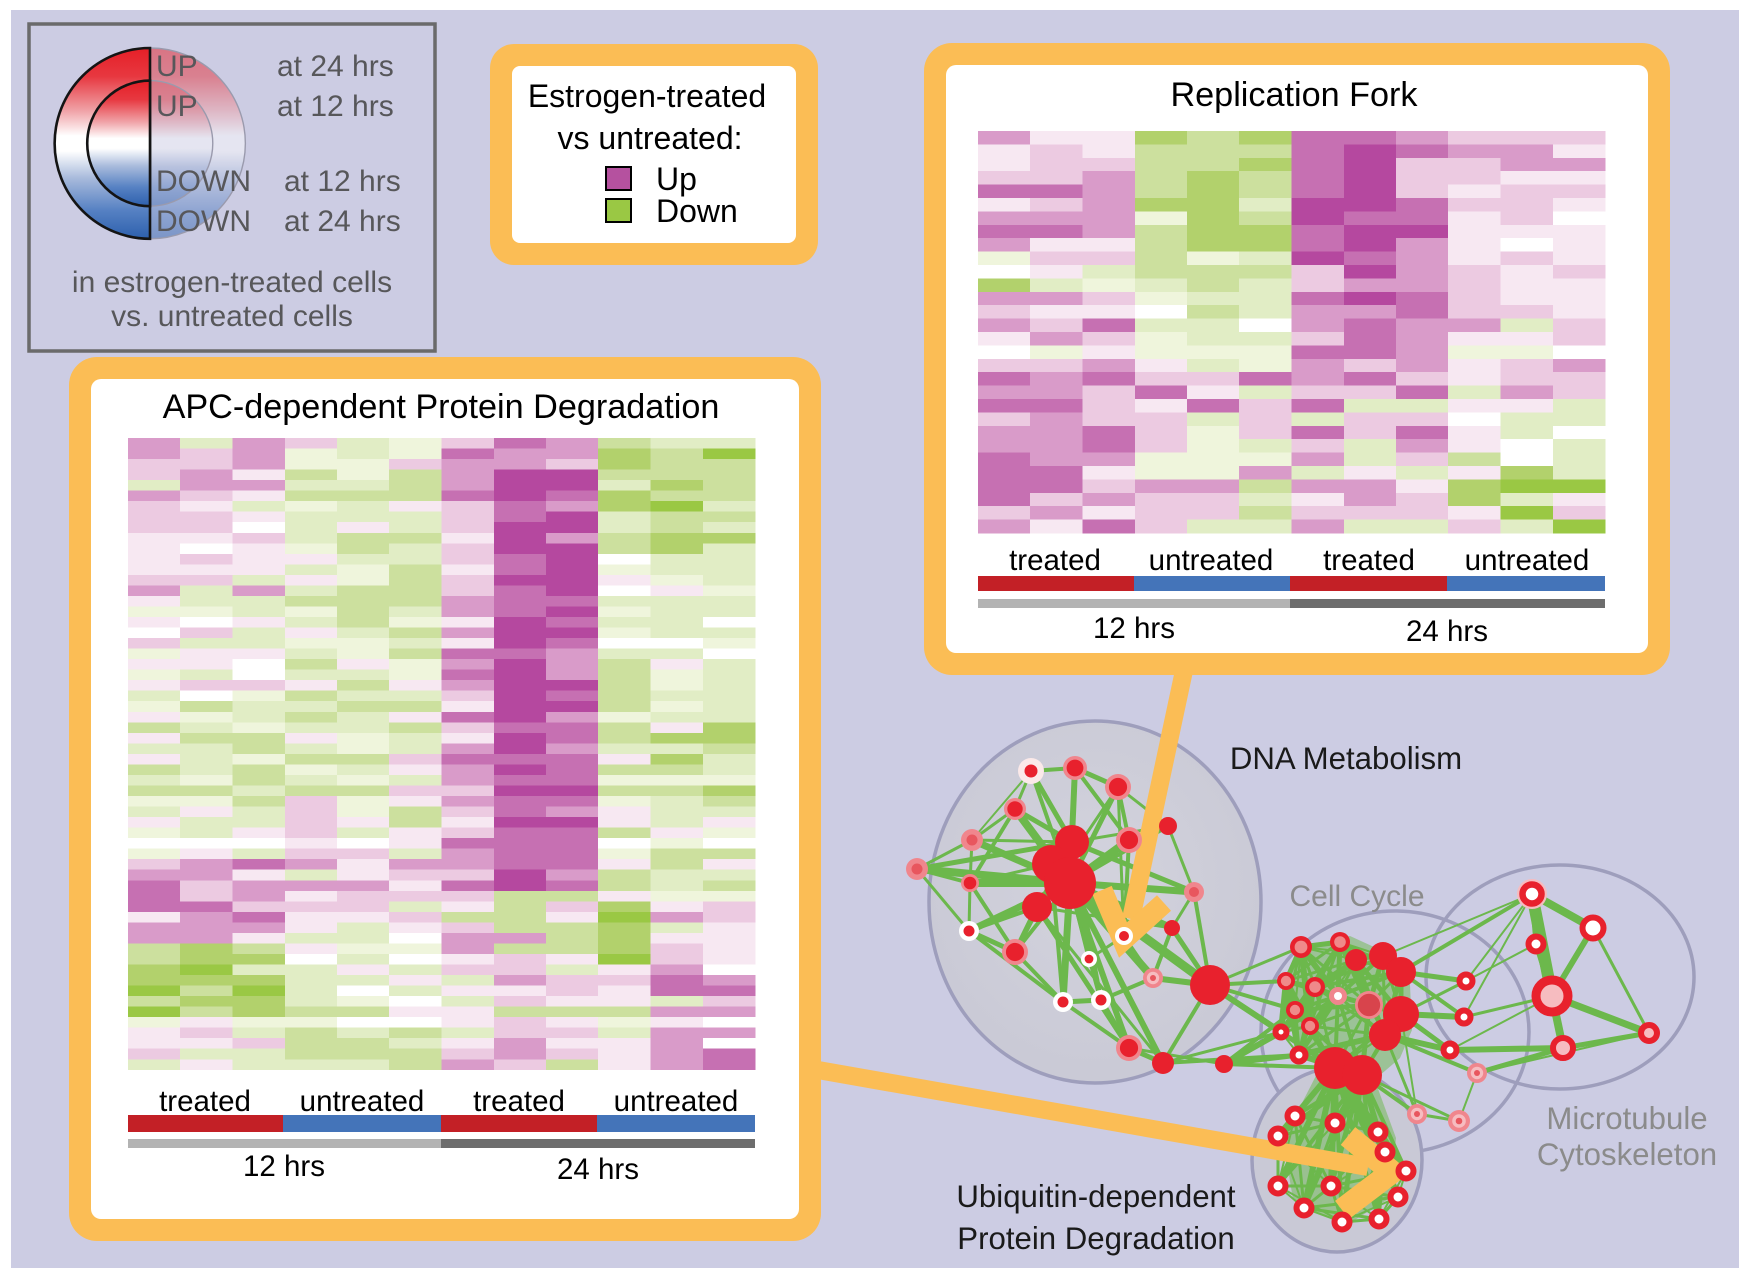  I want to click on svg-text: DNA Metabolism, so click(1346, 758).